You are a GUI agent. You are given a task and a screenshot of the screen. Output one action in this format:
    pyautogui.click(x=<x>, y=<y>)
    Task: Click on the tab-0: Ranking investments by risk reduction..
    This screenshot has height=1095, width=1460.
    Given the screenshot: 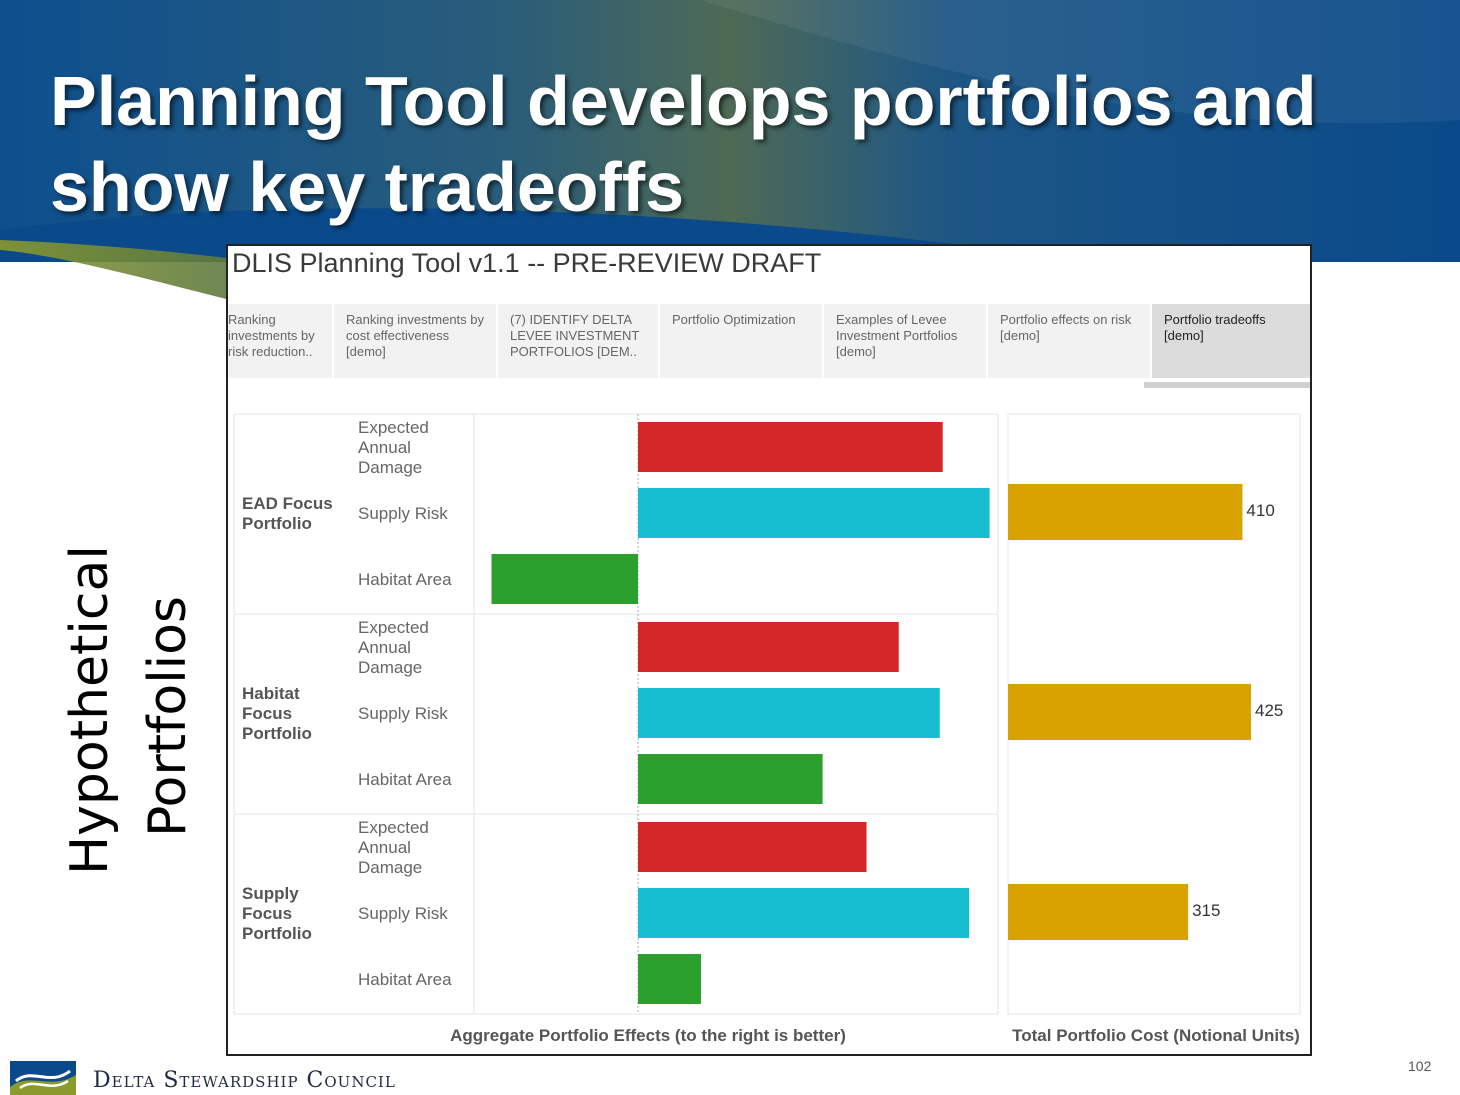 What is the action you would take?
    pyautogui.click(x=280, y=341)
    